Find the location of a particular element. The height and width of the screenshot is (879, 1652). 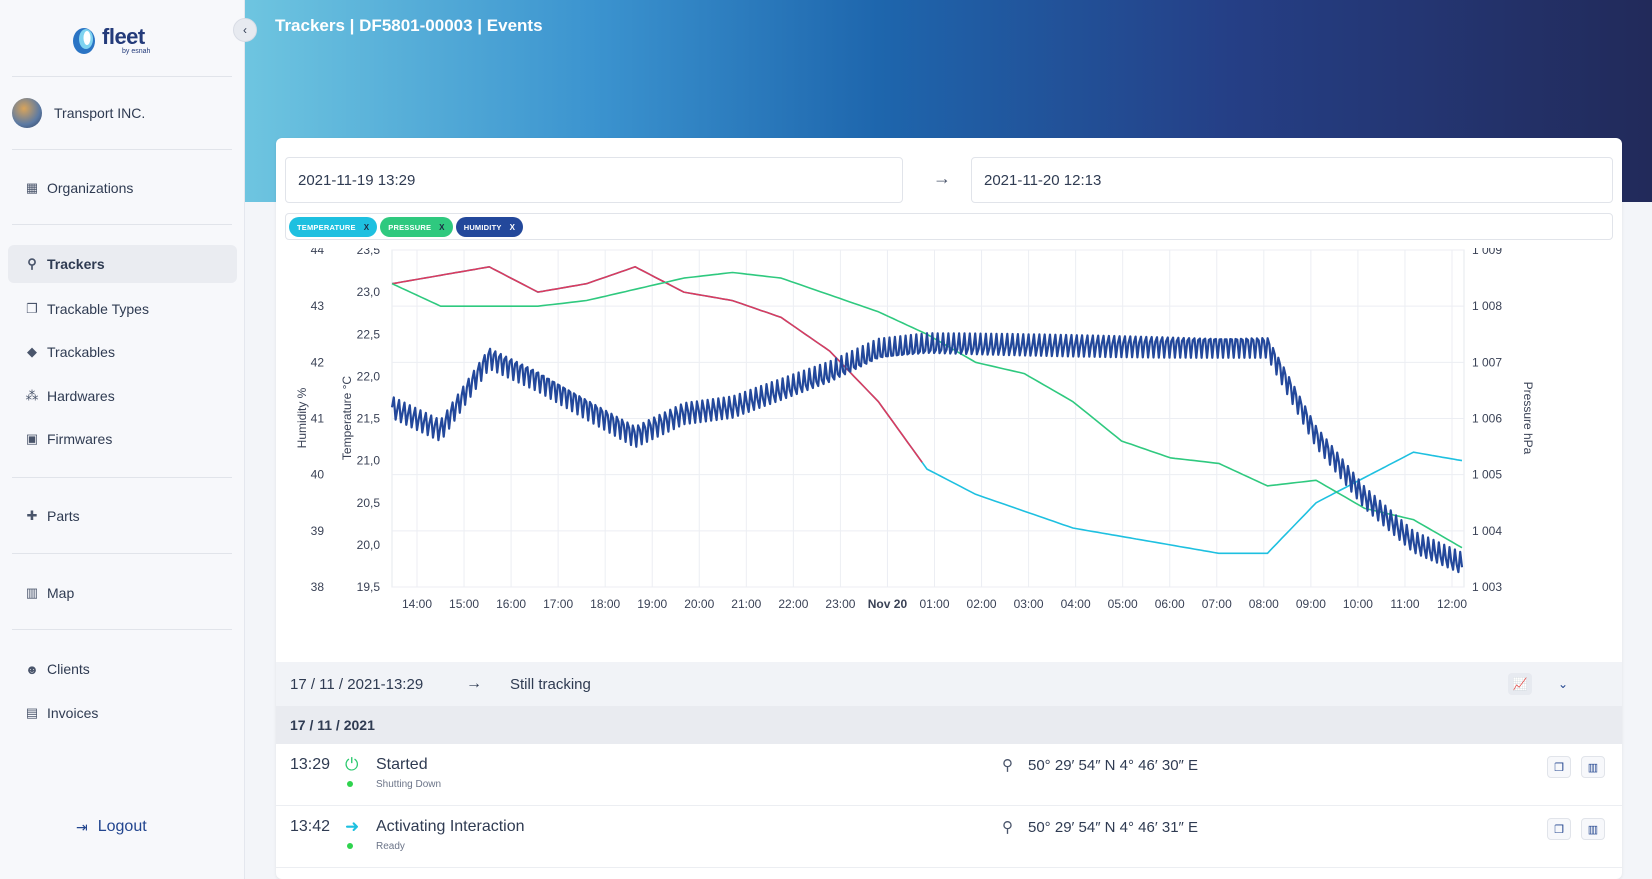

tag-temperature: TEMPERATURE X is located at coordinates (333, 227).